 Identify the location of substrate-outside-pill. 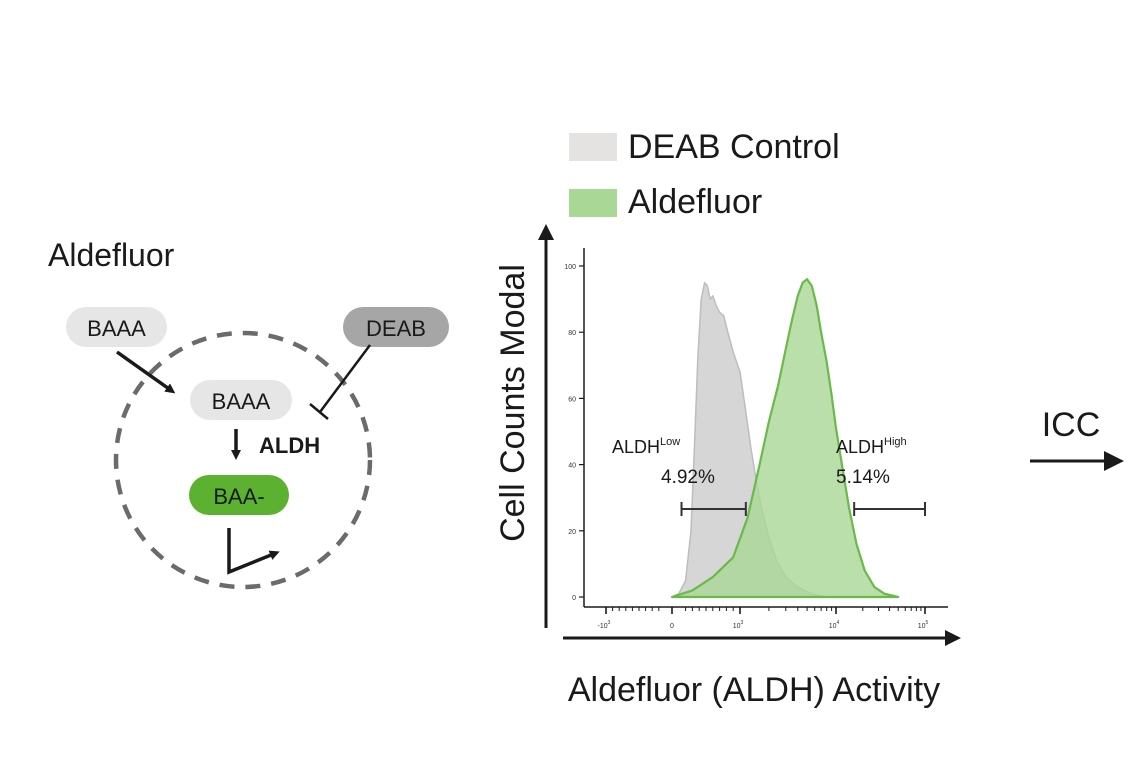
(116, 327).